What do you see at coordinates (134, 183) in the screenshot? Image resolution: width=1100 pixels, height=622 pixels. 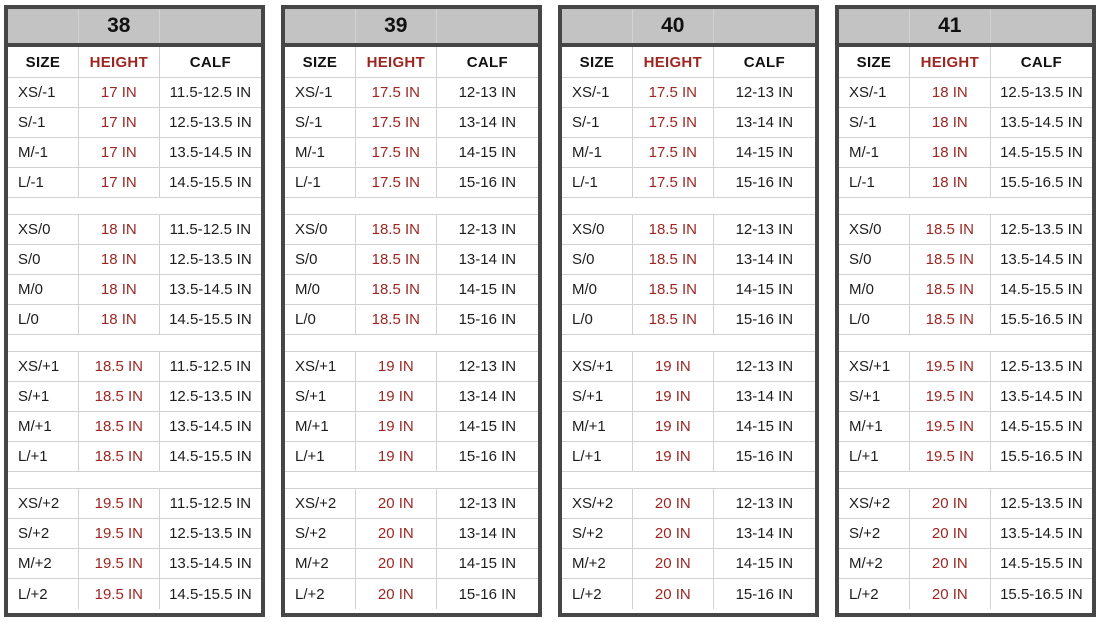 I see `table-row: L/-1 17 IN 14.5-15.5 IN` at bounding box center [134, 183].